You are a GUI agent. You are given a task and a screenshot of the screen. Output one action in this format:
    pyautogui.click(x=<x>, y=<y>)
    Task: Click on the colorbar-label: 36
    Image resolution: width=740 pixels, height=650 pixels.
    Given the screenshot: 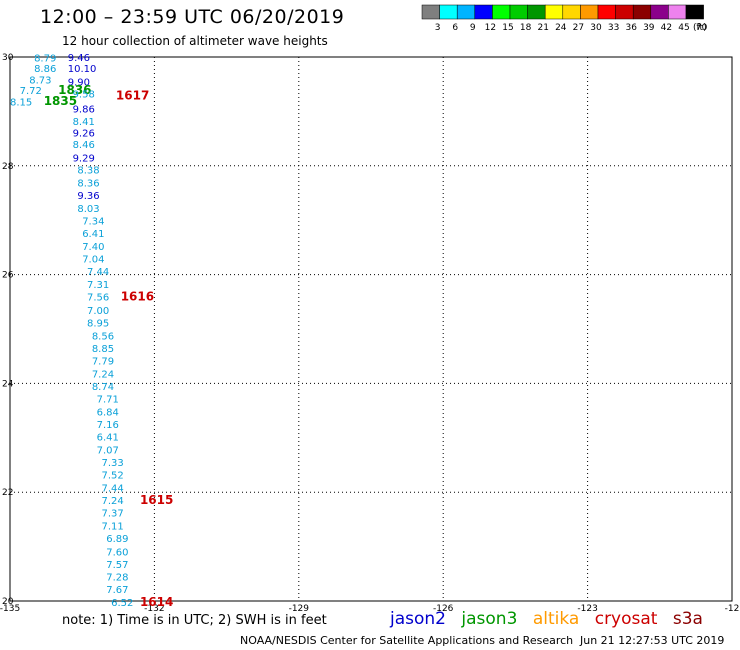 What is the action you would take?
    pyautogui.click(x=631, y=28)
    